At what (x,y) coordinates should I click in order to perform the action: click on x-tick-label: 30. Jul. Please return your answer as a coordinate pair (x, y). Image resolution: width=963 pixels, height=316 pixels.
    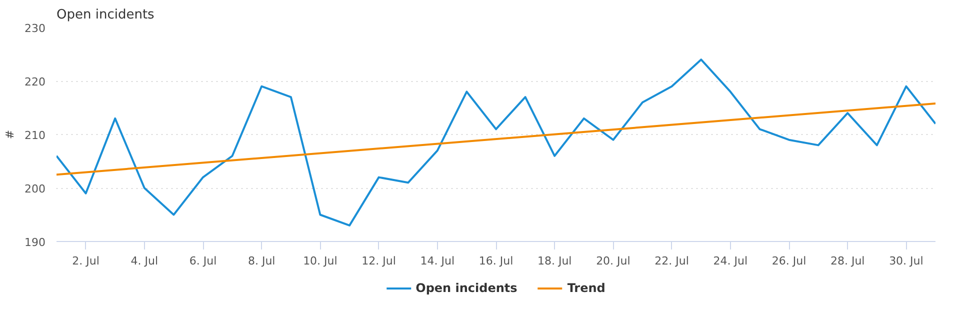
    Looking at the image, I should click on (906, 261).